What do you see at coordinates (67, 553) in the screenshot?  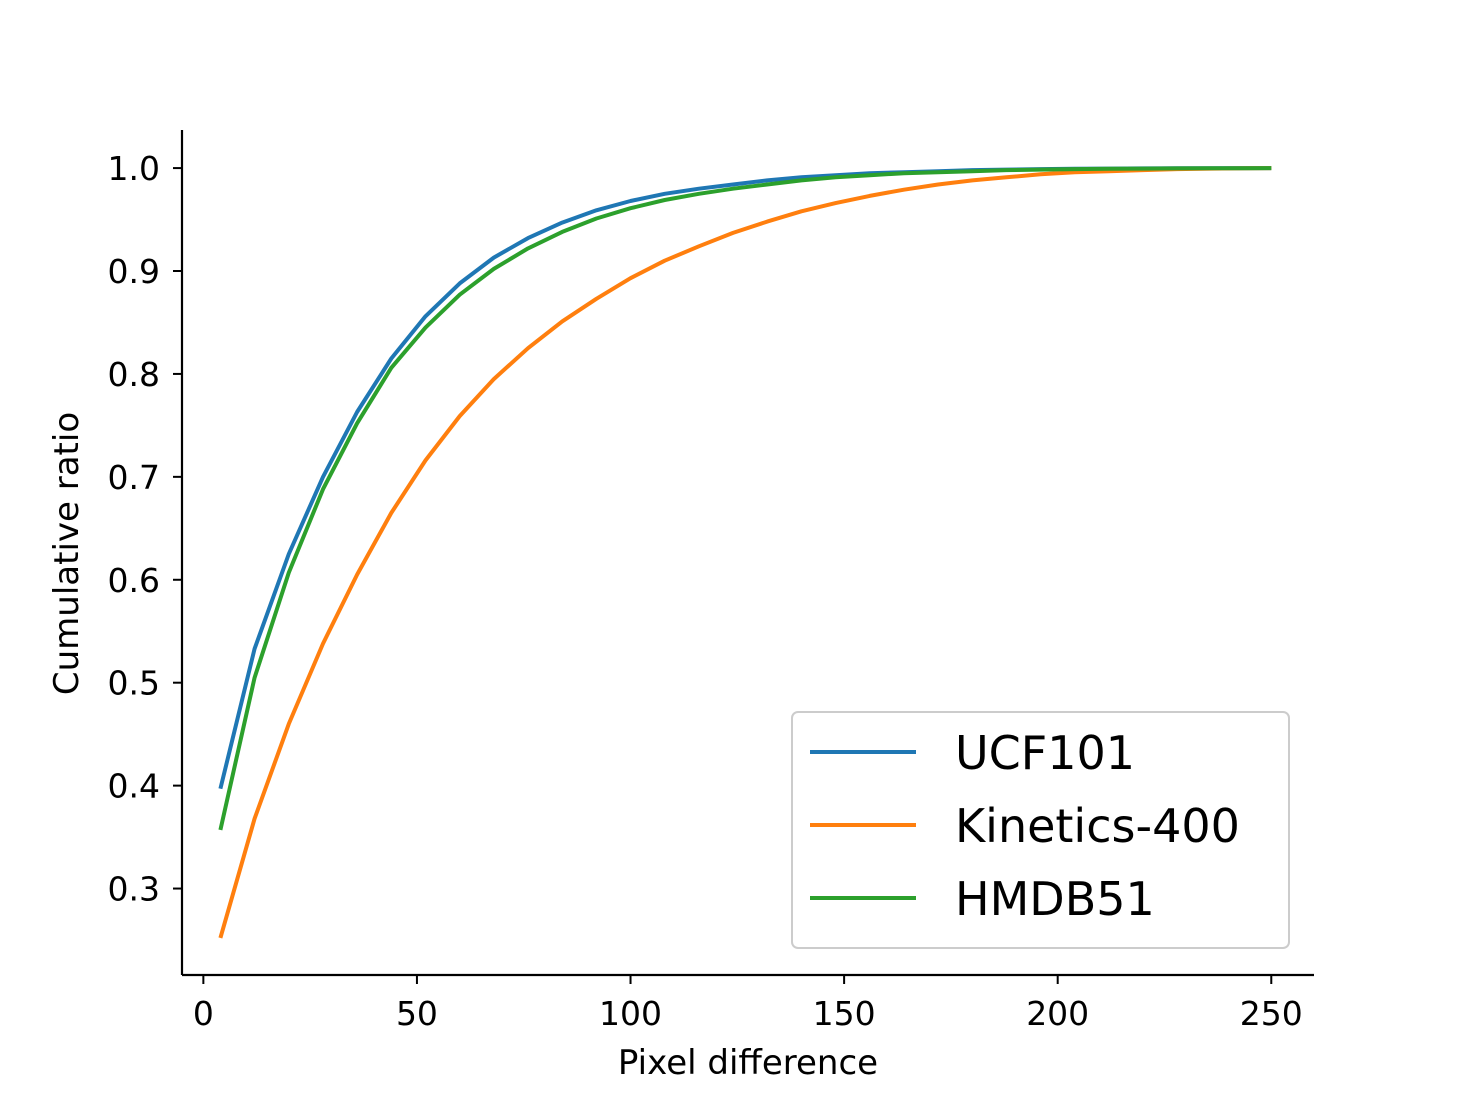 I see `y-axis-label: Cumulative ratio` at bounding box center [67, 553].